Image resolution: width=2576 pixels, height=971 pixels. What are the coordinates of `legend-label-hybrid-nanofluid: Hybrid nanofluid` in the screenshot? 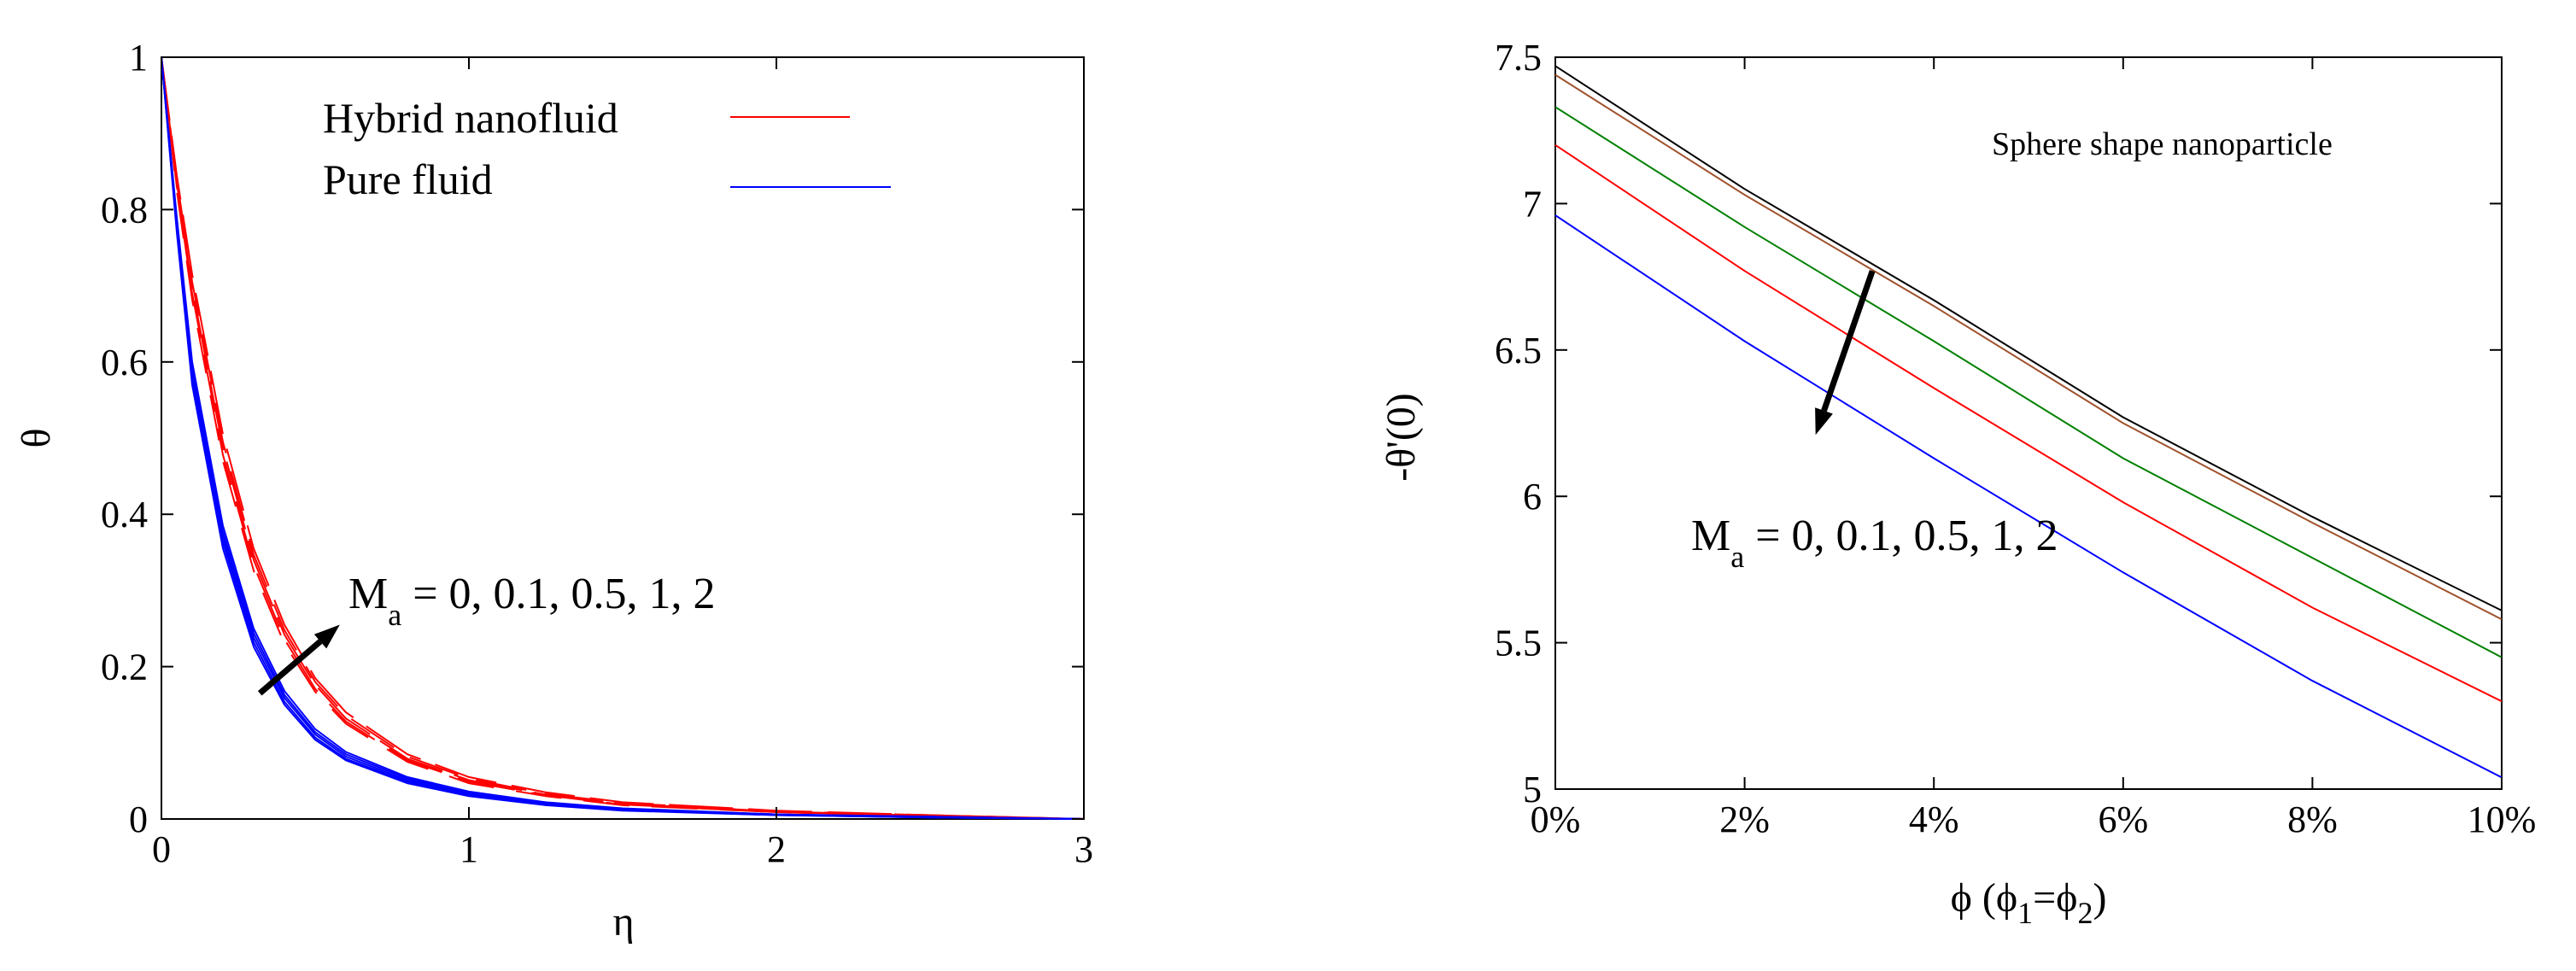 It's located at (470, 118).